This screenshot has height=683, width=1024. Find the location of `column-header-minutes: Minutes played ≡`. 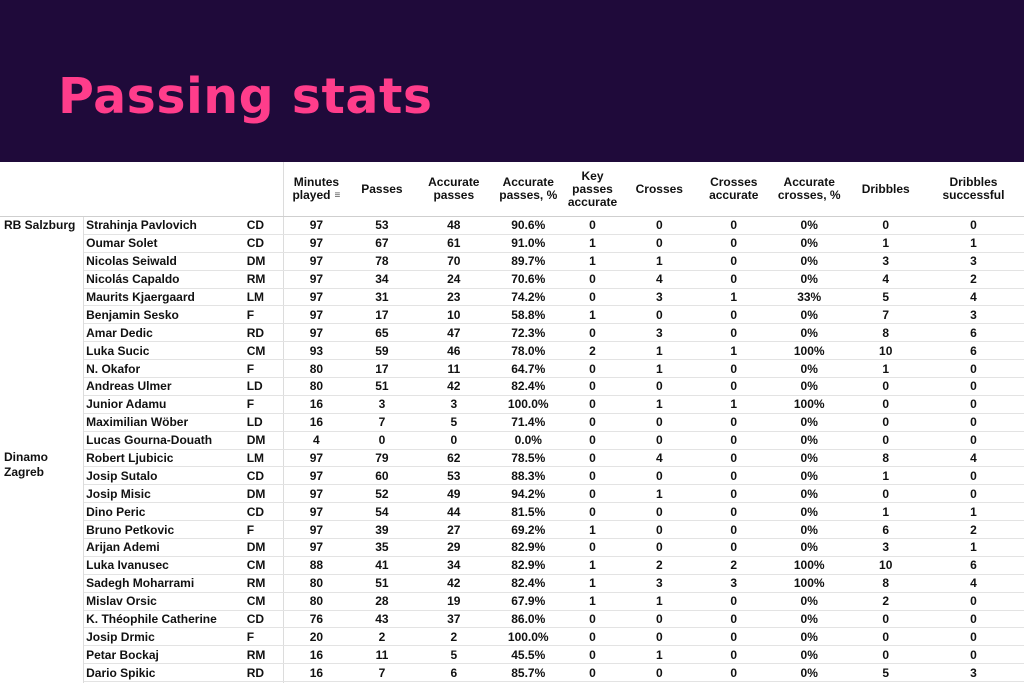

column-header-minutes: Minutes played ≡ is located at coordinates (316, 189).